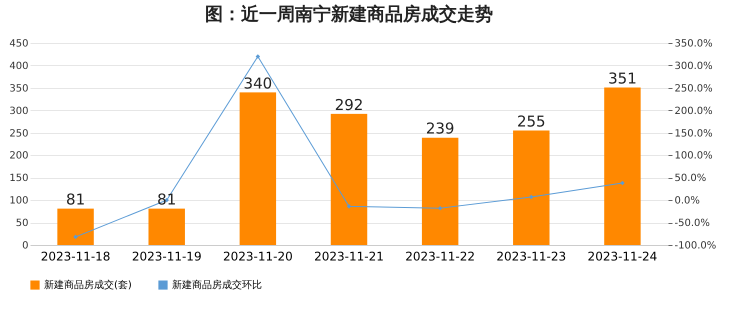  What do you see at coordinates (22, 224) in the screenshot?
I see `y-tick-label: 50` at bounding box center [22, 224].